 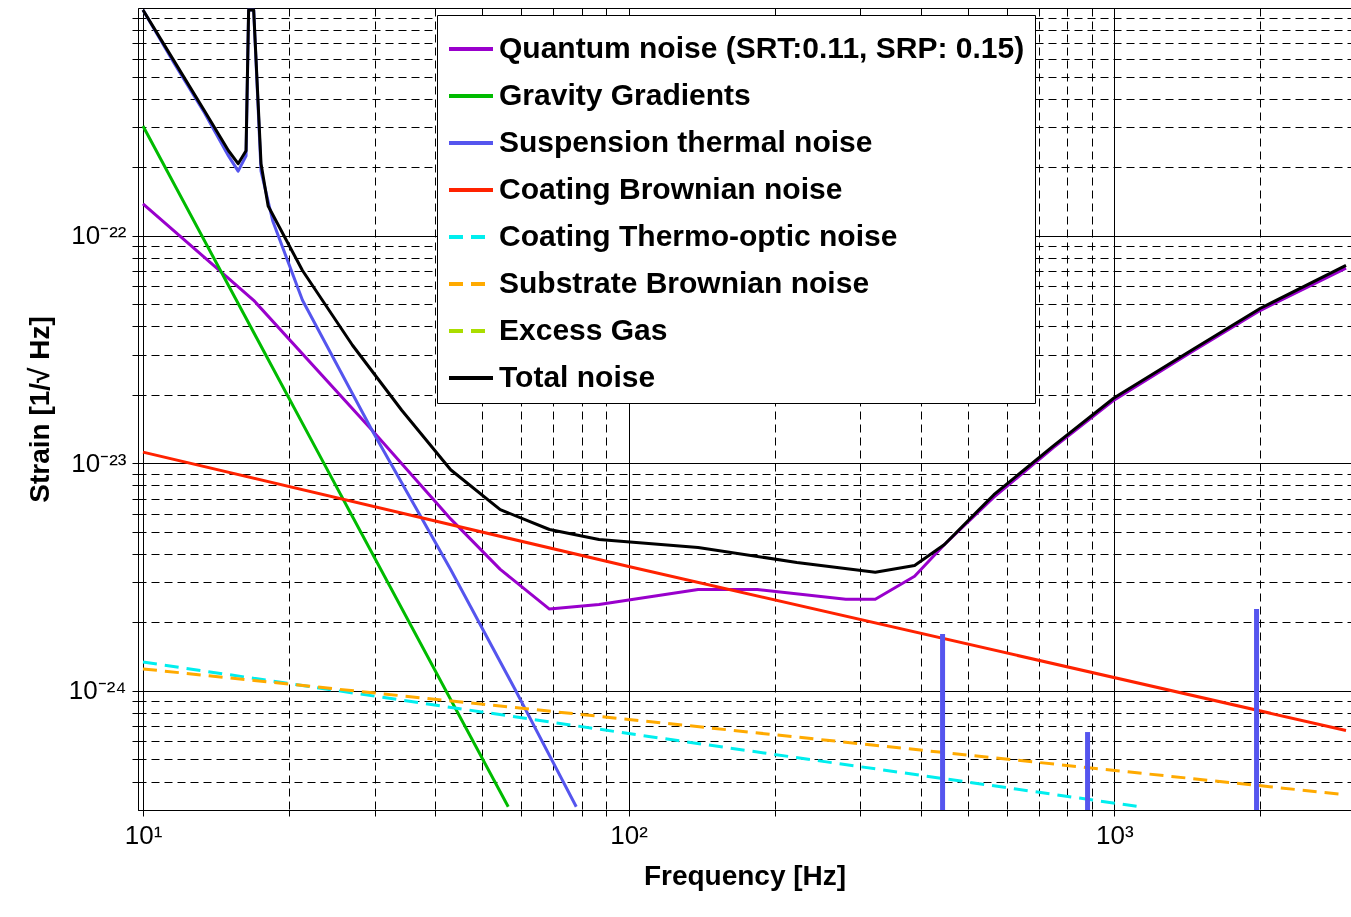 I want to click on y-tick-label: 10⁻²⁴, so click(x=97, y=690).